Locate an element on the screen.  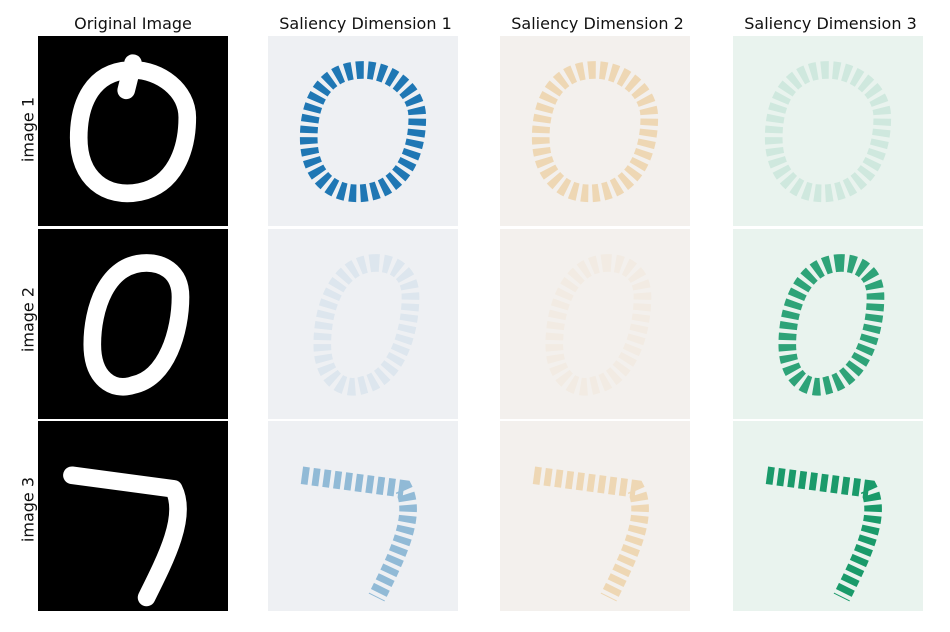
saliency-map-image-2-dim2 is located at coordinates (595, 324).